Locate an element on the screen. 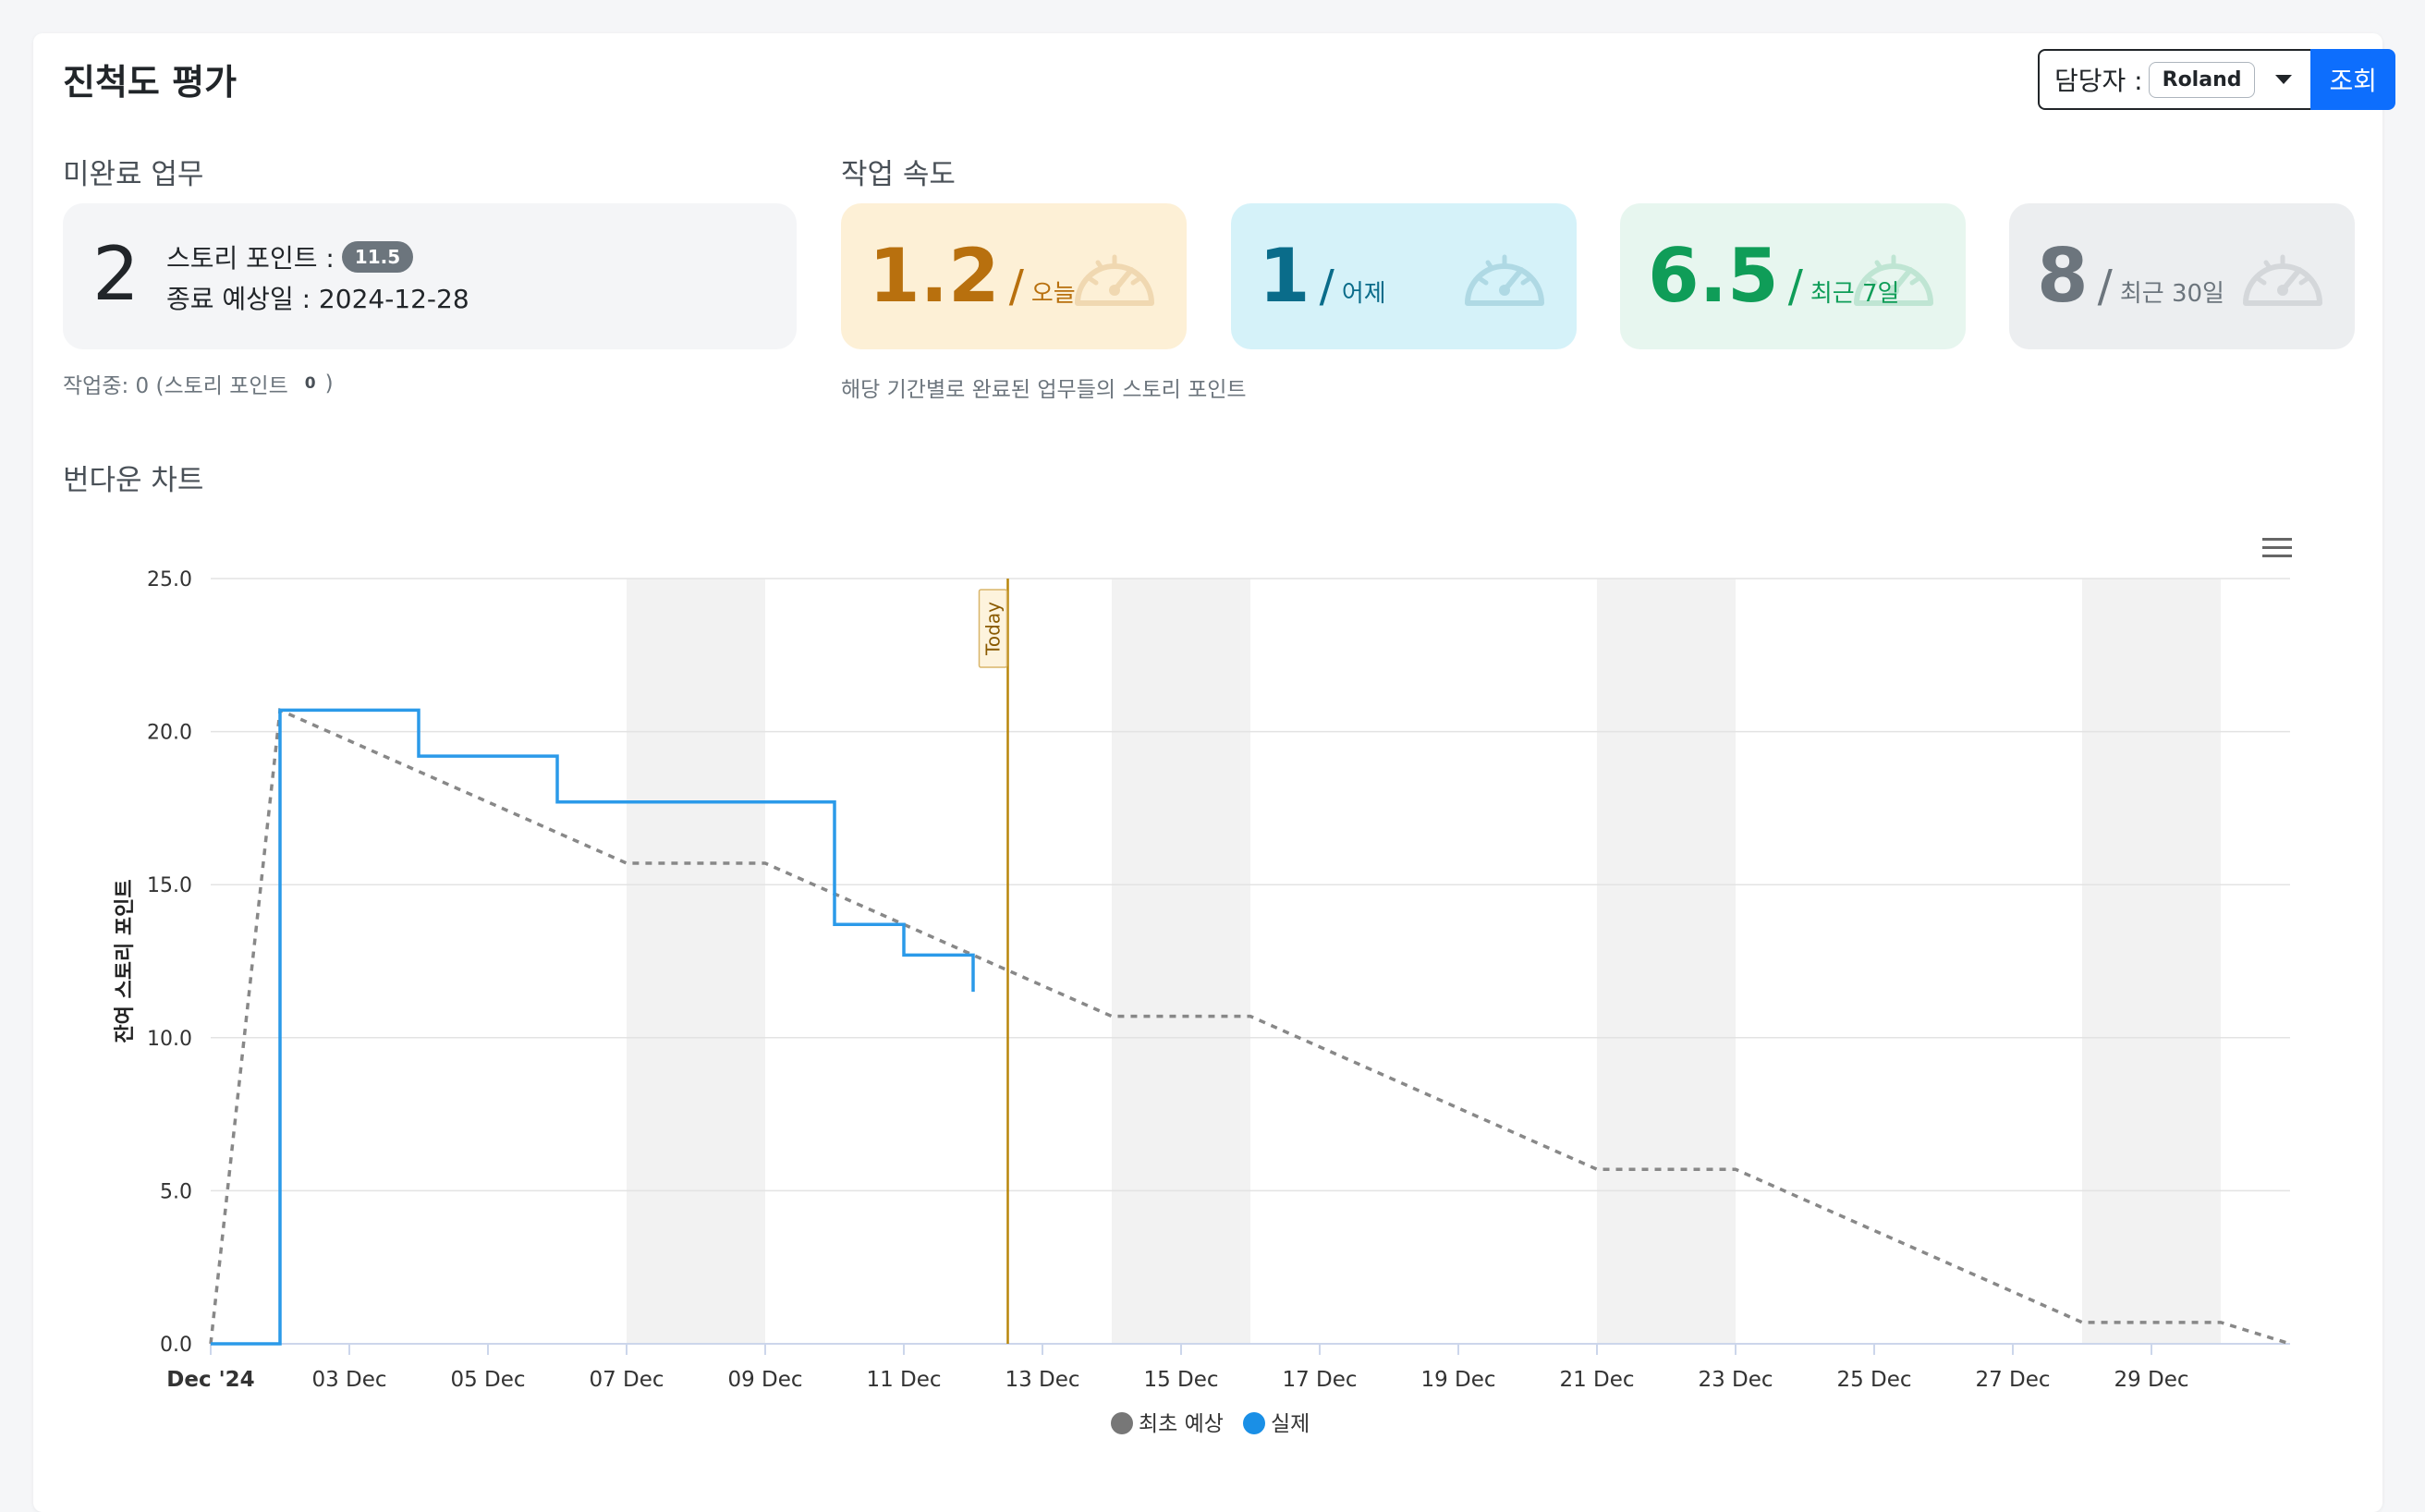  x-tick-label: 07 Dec is located at coordinates (626, 1380).